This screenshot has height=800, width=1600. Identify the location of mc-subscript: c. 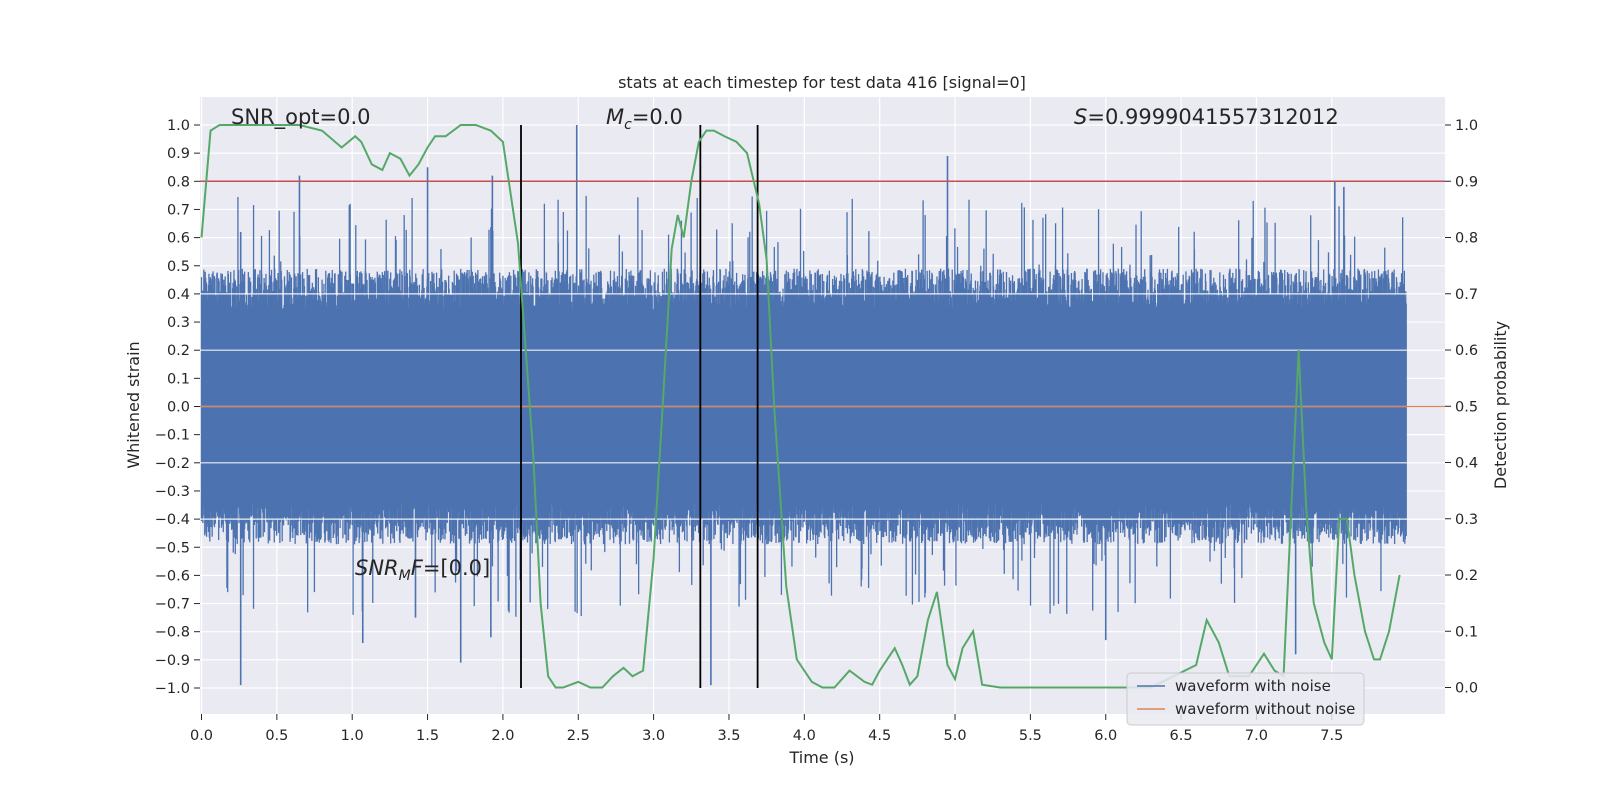
(628, 125).